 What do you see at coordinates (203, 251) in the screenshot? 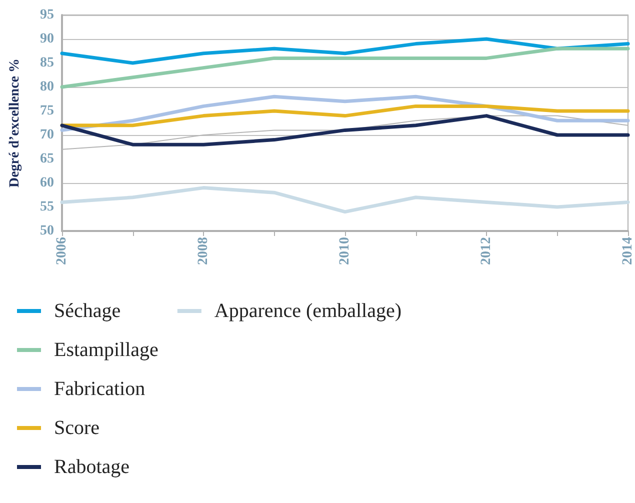
I see `x-tick-label: 2008` at bounding box center [203, 251].